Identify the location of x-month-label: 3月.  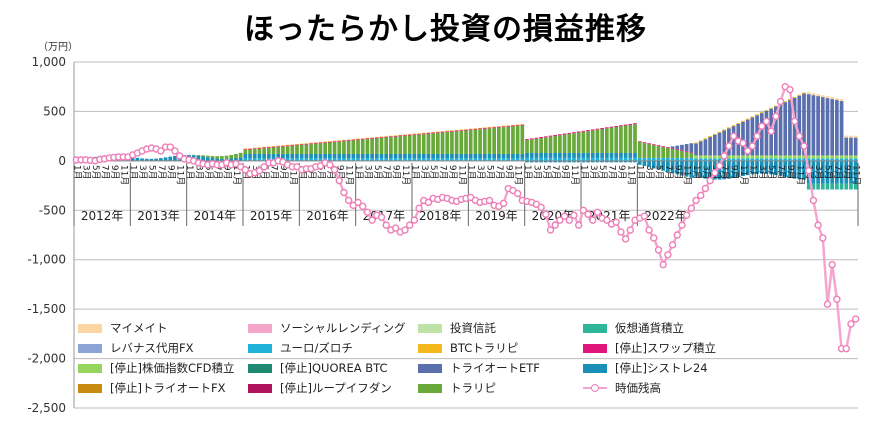
(762, 172).